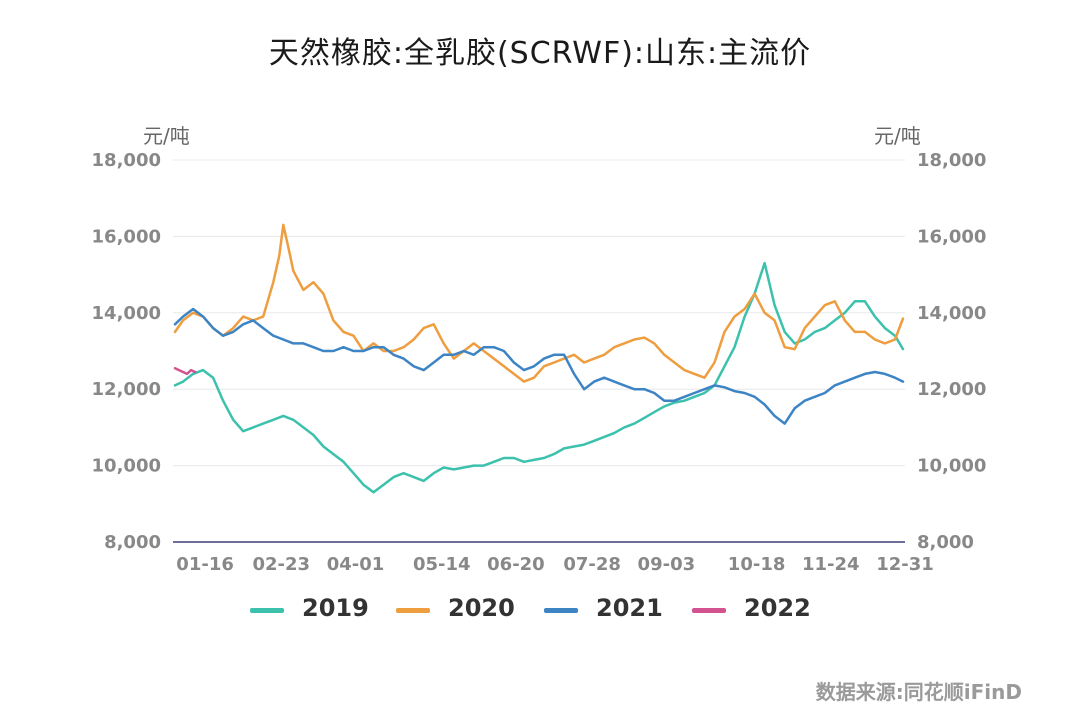 The image size is (1080, 728). What do you see at coordinates (540, 611) in the screenshot?
I see `legend: 2019 2020 2021 2022` at bounding box center [540, 611].